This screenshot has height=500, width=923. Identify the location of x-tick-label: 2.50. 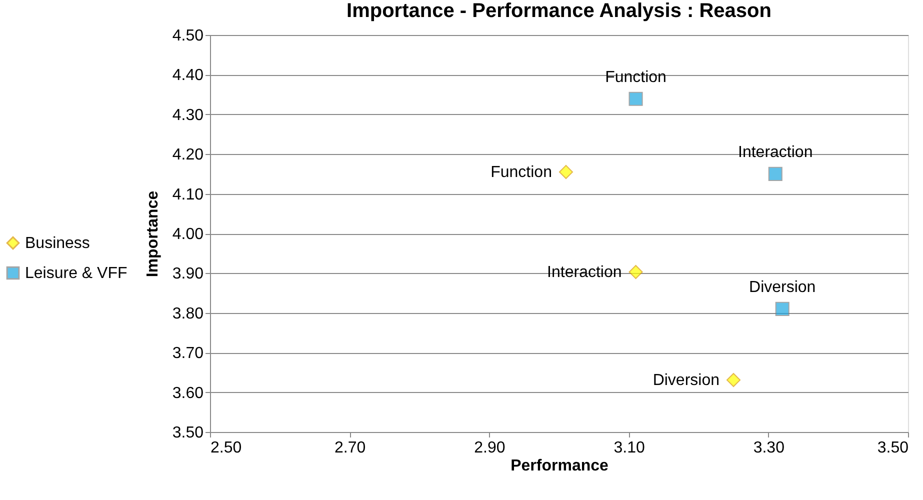
(226, 448).